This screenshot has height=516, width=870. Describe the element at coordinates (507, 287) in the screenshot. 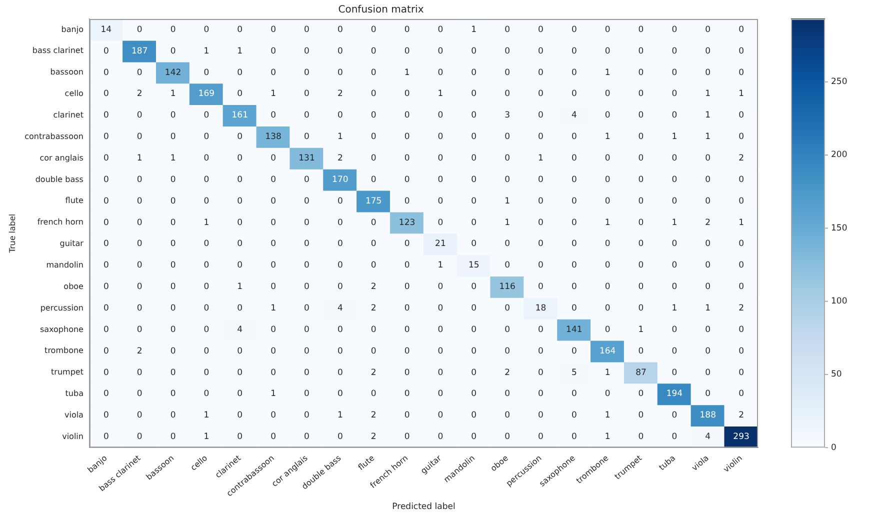

I see `data-label: 116` at that location.